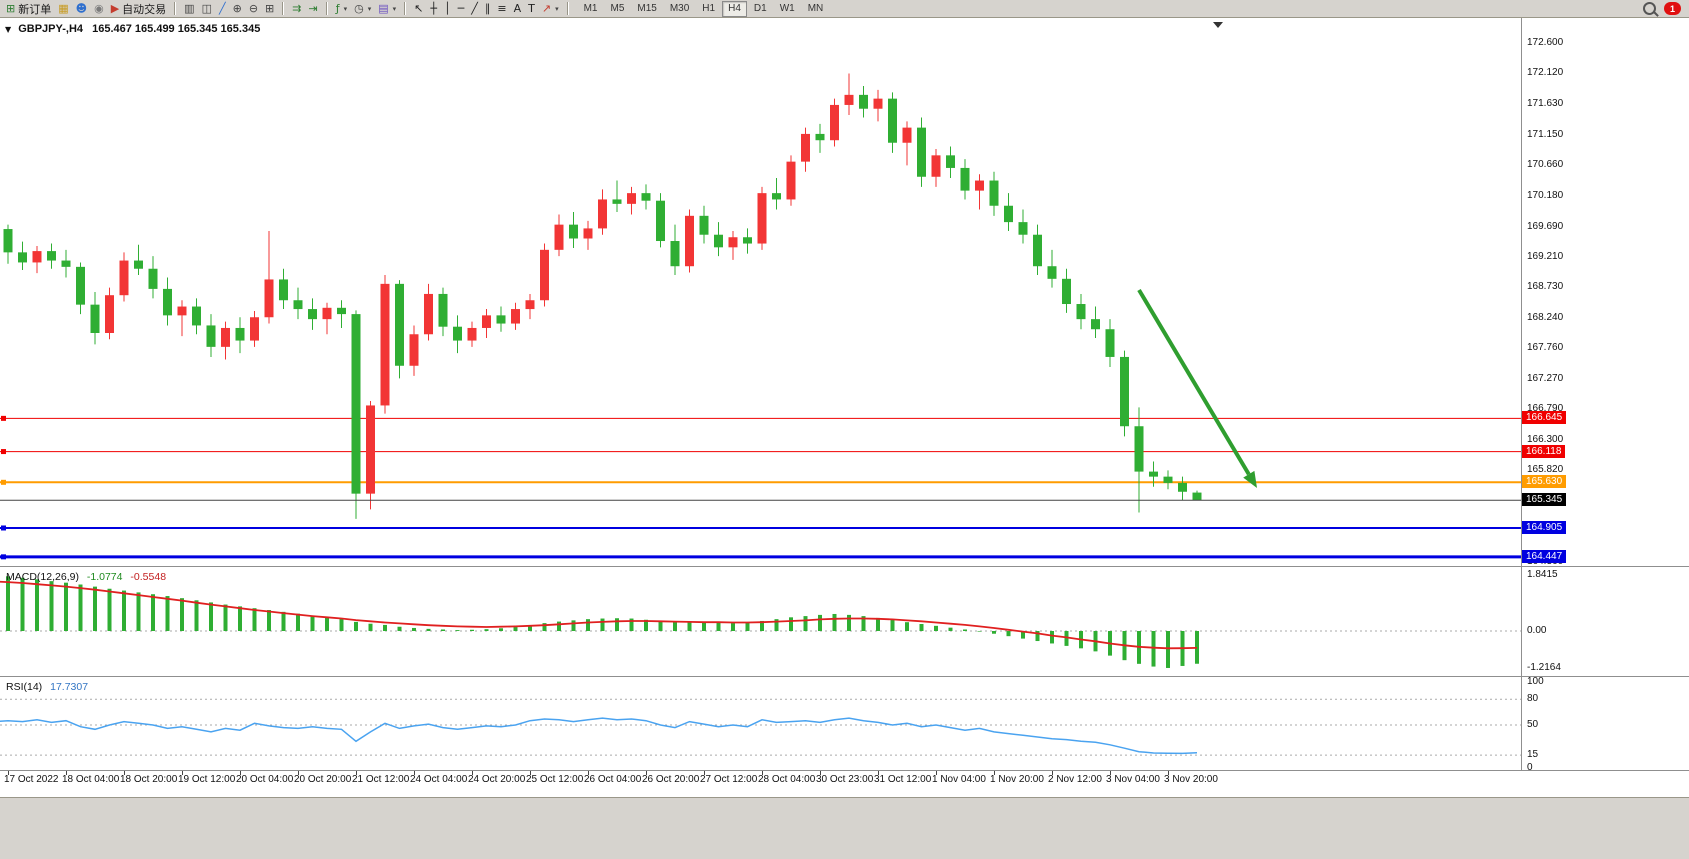  Describe the element at coordinates (189, 9) in the screenshot. I see `bar-chart-button: ▥` at that location.